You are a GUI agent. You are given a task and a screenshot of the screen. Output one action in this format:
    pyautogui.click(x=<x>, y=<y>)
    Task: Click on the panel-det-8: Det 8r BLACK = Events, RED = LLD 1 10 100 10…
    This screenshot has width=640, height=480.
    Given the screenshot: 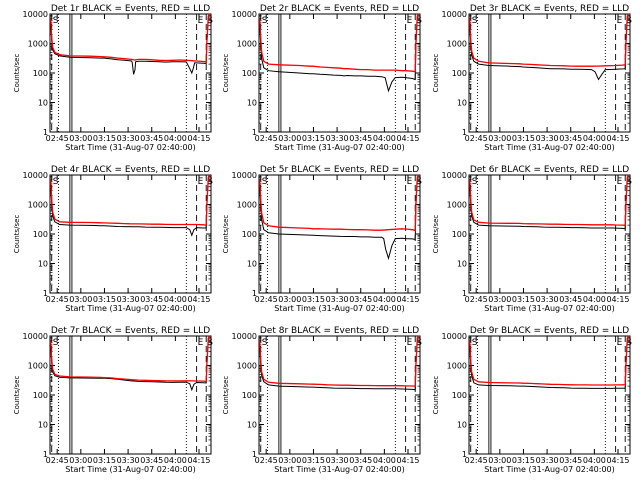 What is the action you would take?
    pyautogui.click(x=322, y=400)
    